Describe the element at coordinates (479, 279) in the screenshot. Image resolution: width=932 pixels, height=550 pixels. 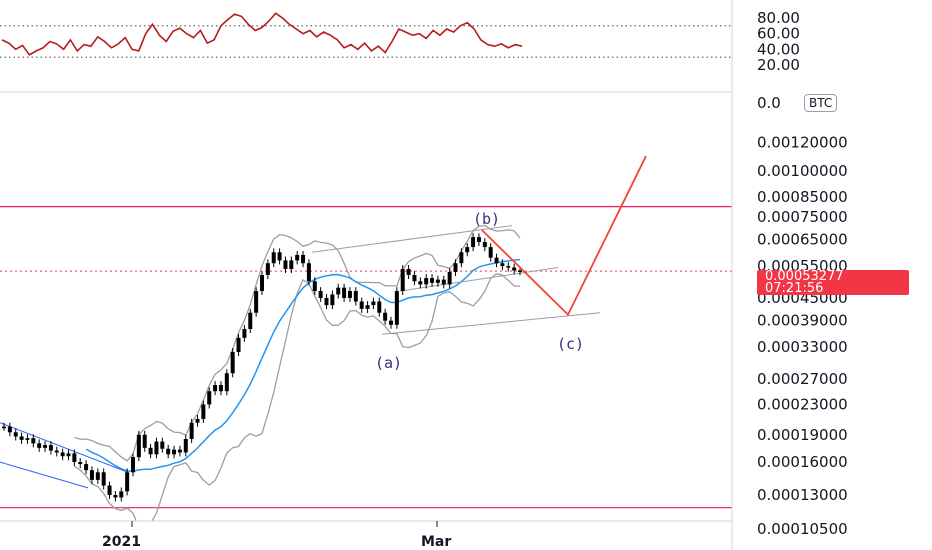
I see `channel-mid-line` at that location.